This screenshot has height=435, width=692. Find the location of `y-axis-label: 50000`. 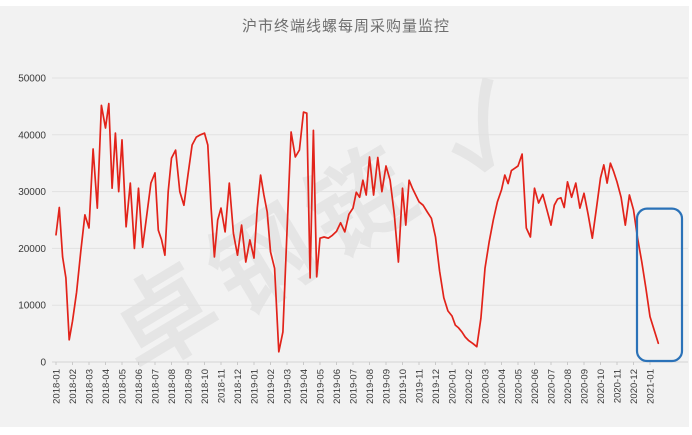

y-axis-label: 50000 is located at coordinates (32, 79).